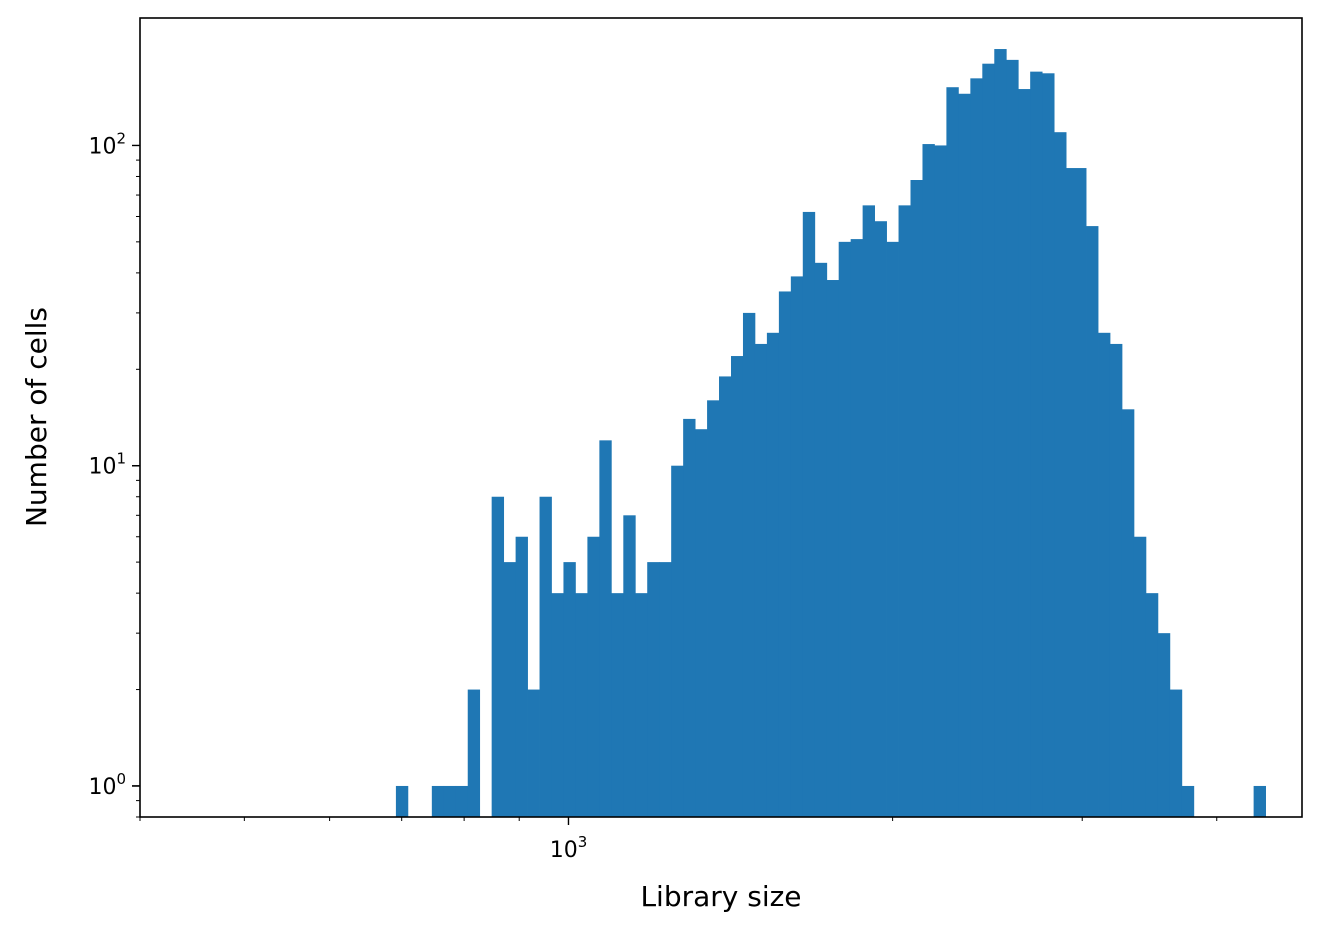  I want to click on x-axis-label: Library size, so click(720, 896).